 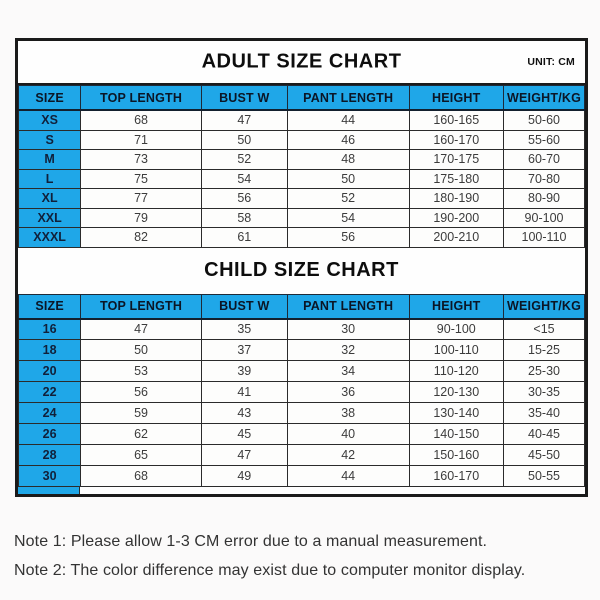 I want to click on table-row: 26 62 45 40 140-150 40-45, so click(x=301, y=434).